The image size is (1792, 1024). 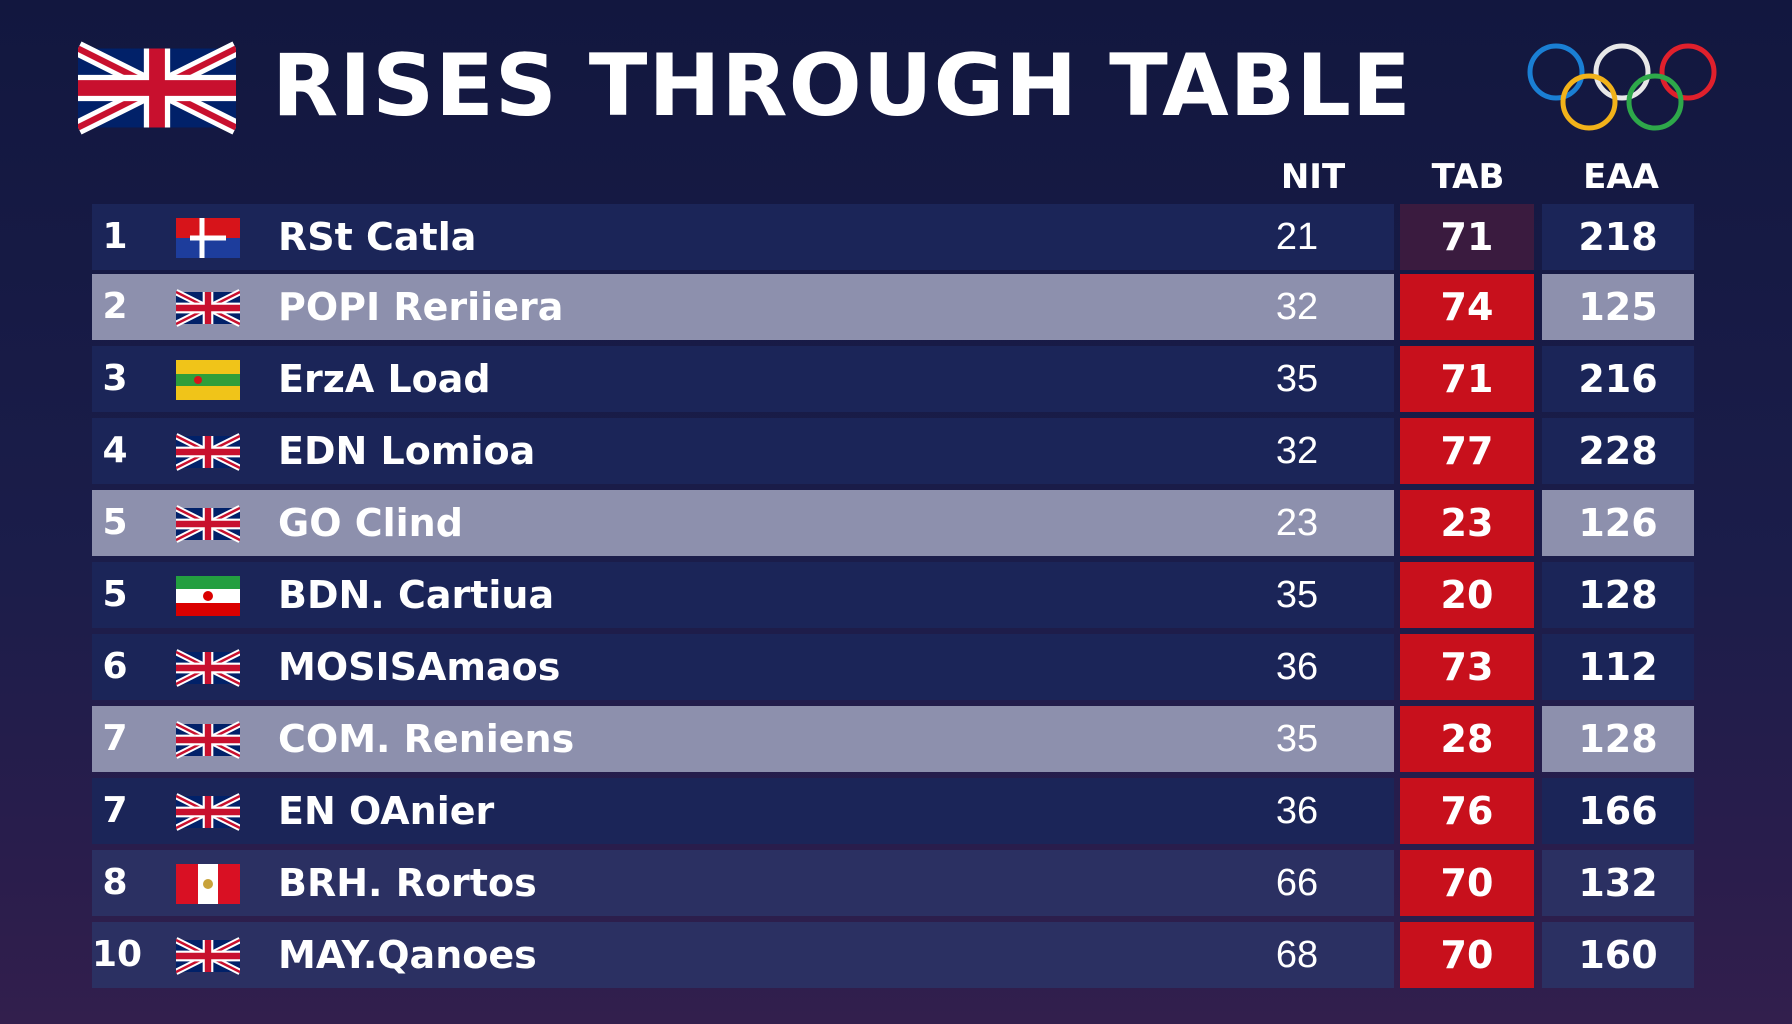 I want to click on team-name: BDN. Cartiua, so click(x=416, y=595).